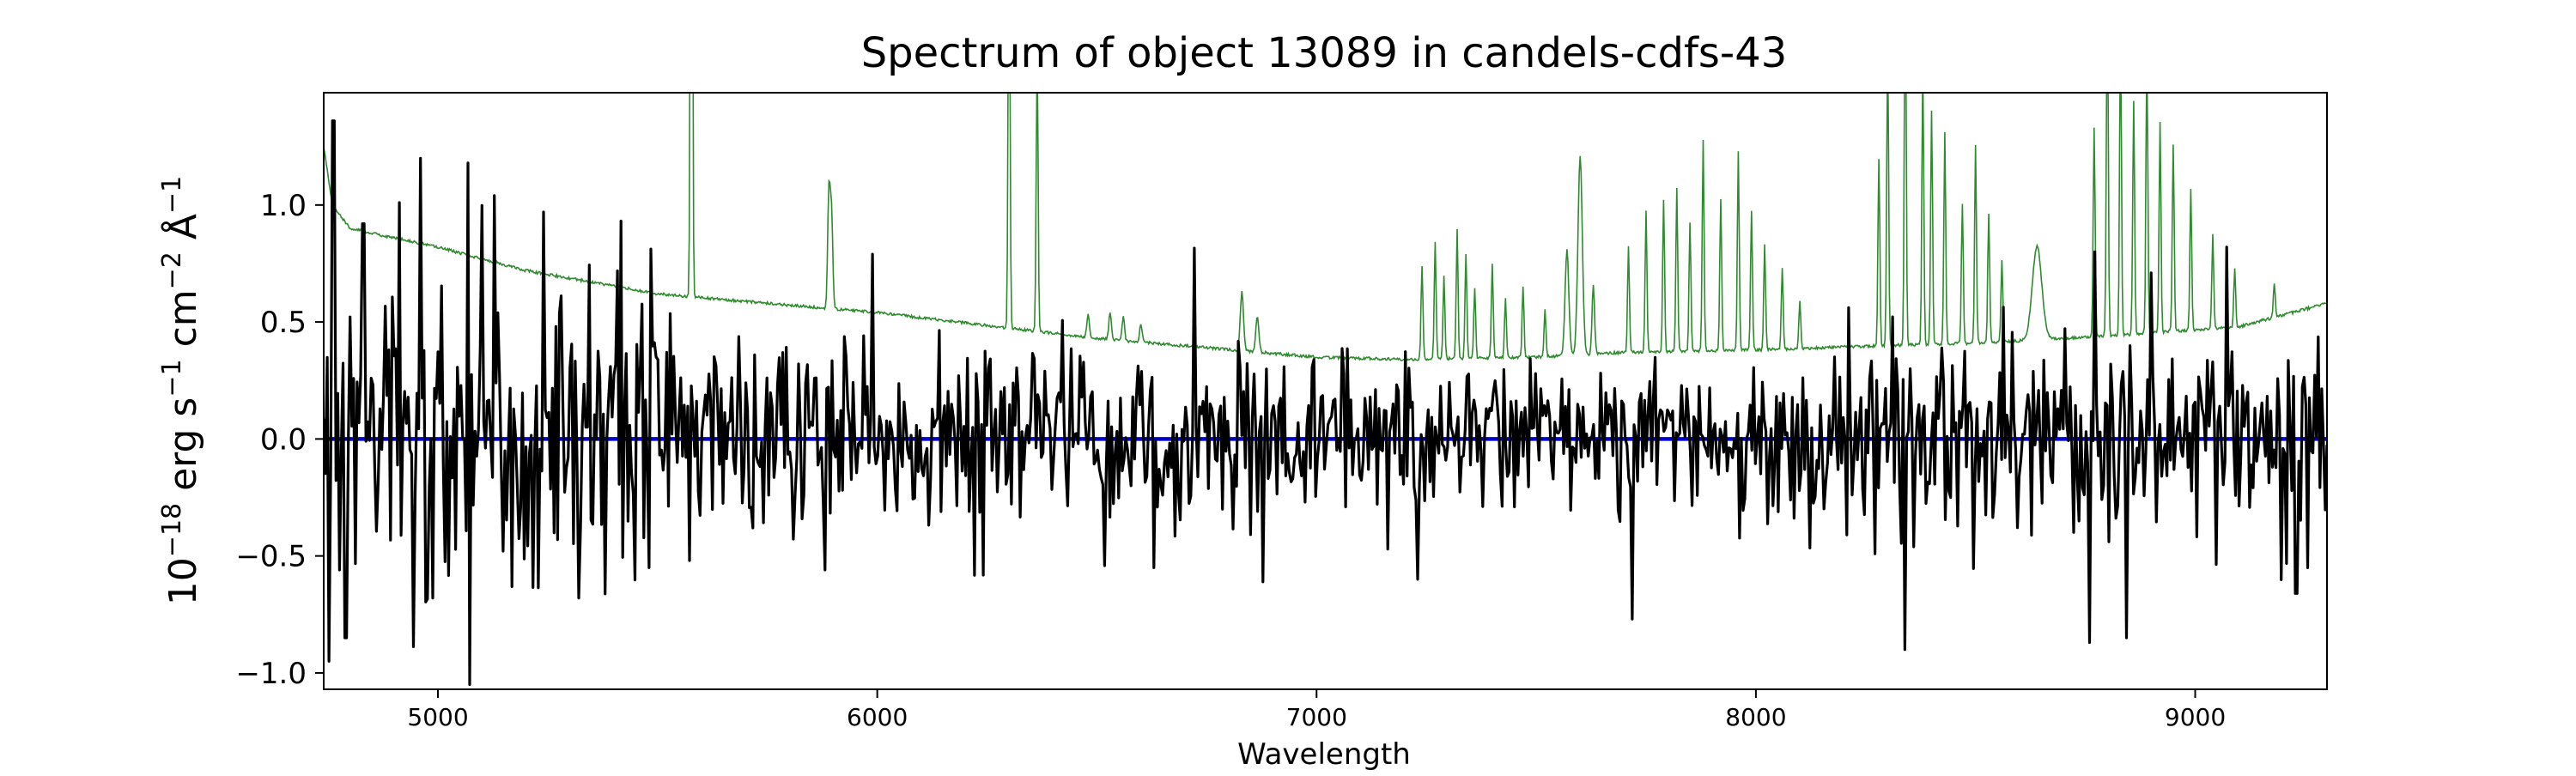 This screenshot has width=2576, height=776. What do you see at coordinates (1324, 754) in the screenshot?
I see `x-axis-label: Wavelength` at bounding box center [1324, 754].